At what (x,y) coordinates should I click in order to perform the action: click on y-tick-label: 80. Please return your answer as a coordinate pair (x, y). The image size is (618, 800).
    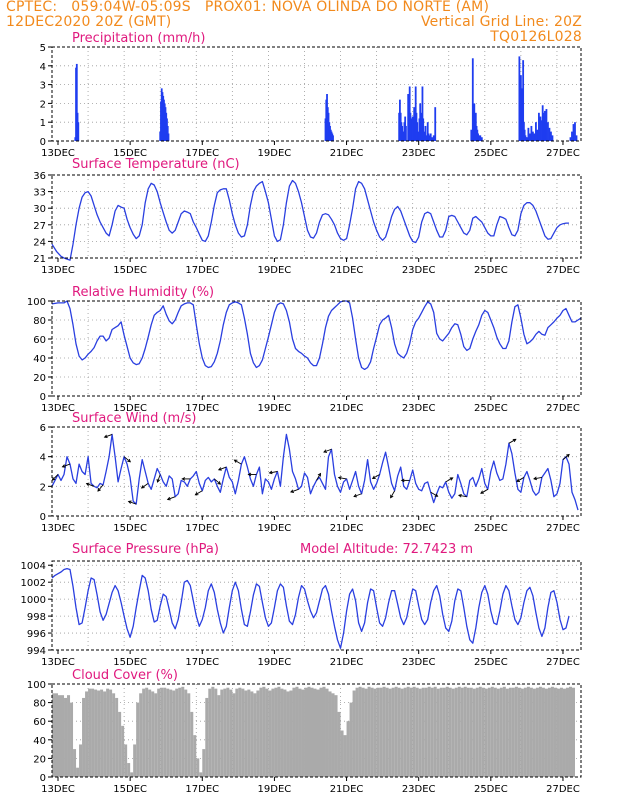
    Looking at the image, I should click on (39, 321).